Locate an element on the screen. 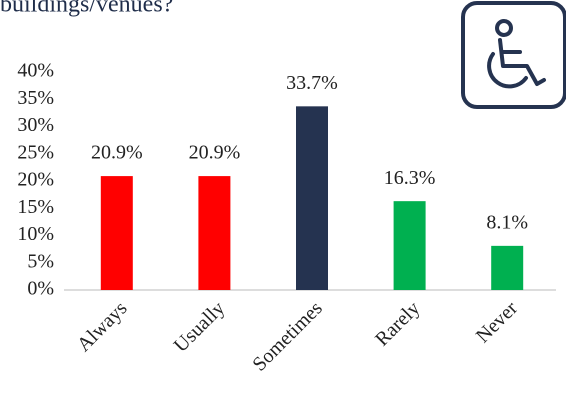 The width and height of the screenshot is (566, 402). y-tick-label: 5% is located at coordinates (40, 261).